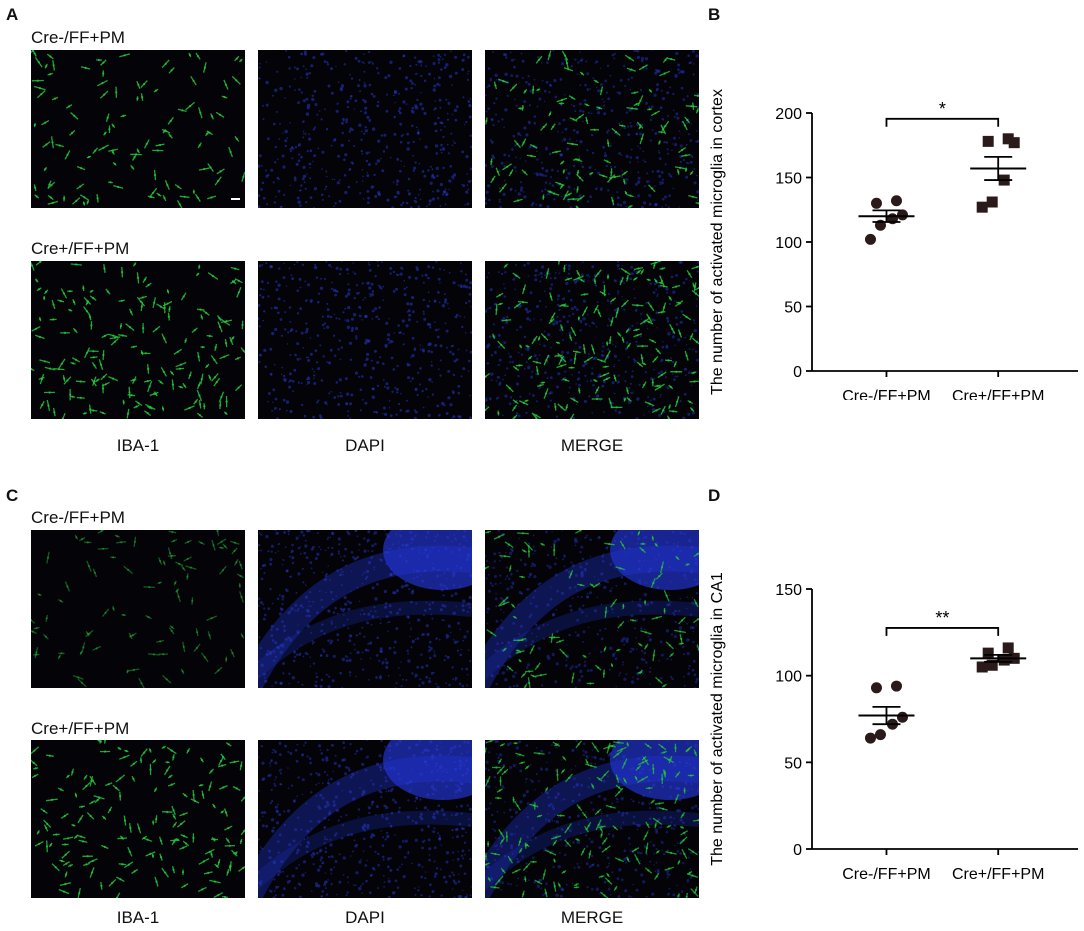 The image size is (1084, 931). I want to click on chart-b-ytick-label-3: 150, so click(788, 179).